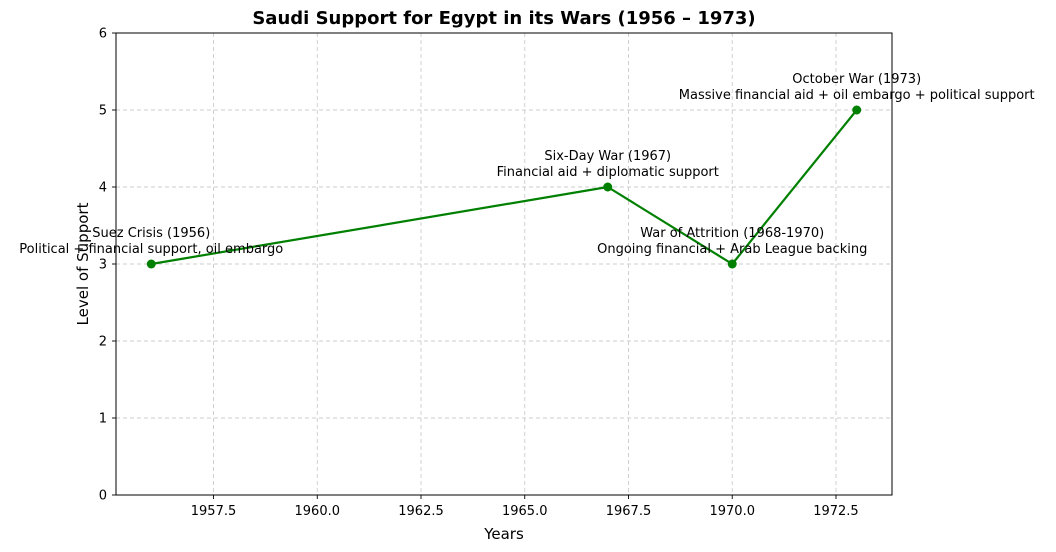 This screenshot has width=1056, height=552. Describe the element at coordinates (103, 419) in the screenshot. I see `y-tick-label: 1` at that location.